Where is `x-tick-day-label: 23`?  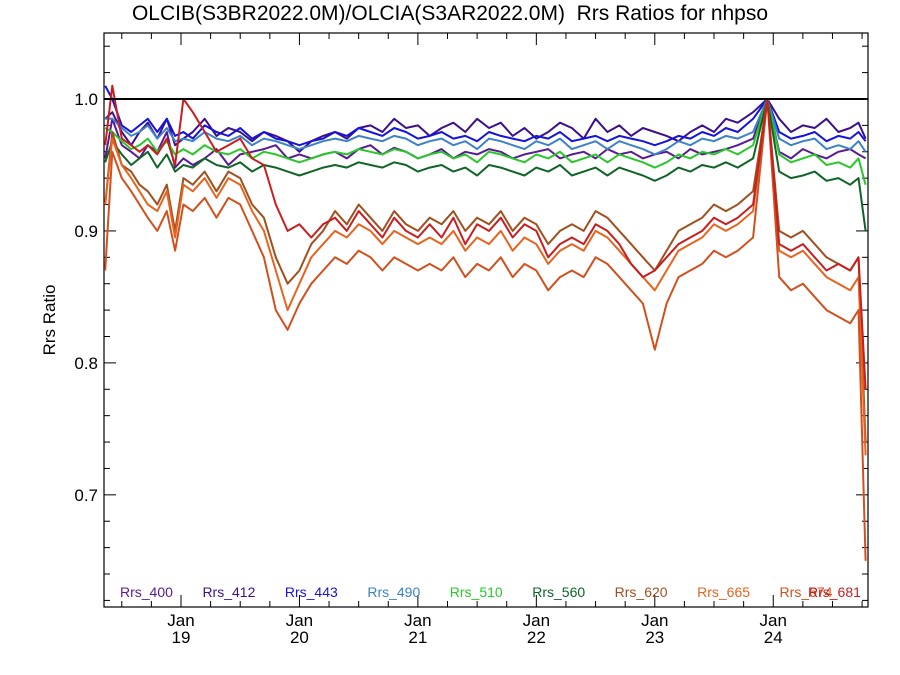
x-tick-day-label: 23 is located at coordinates (654, 637).